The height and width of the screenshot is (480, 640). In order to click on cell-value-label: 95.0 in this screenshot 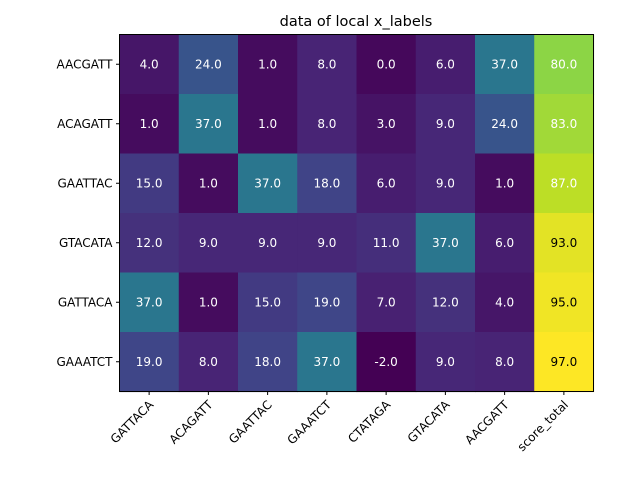, I will do `click(564, 302)`.